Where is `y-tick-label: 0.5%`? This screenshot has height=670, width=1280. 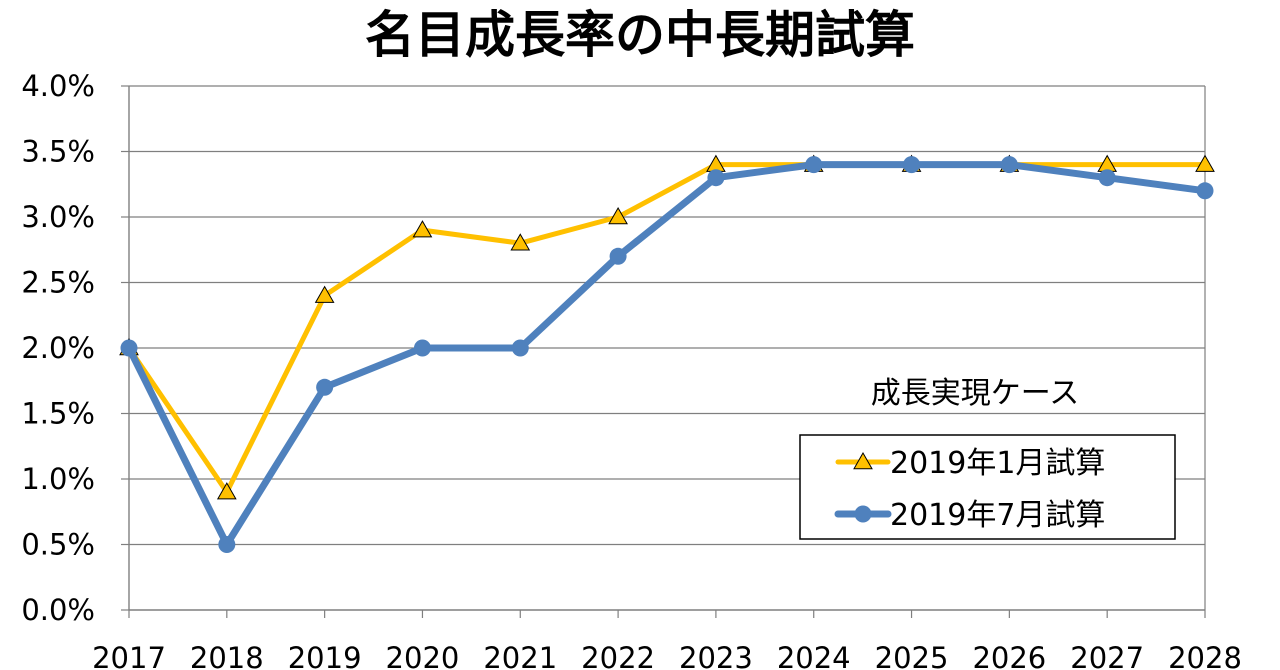
y-tick-label: 0.5% is located at coordinates (58, 545).